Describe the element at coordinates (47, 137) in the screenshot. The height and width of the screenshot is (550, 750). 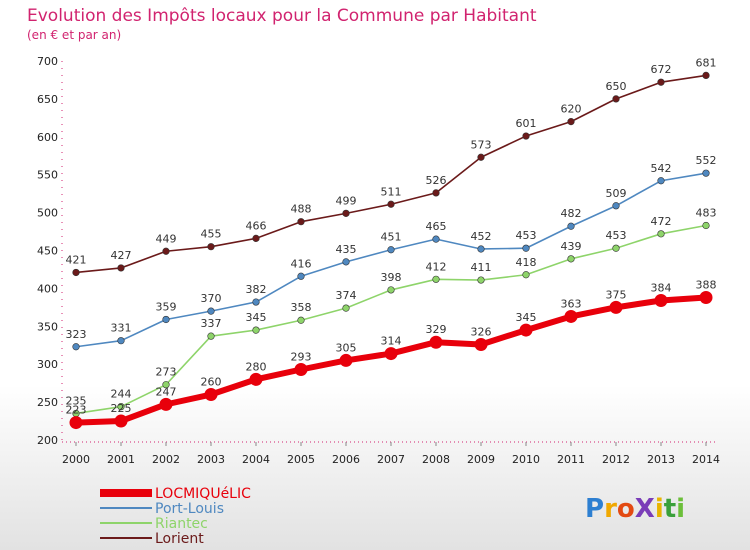
I see `y-tick-label: 600` at that location.